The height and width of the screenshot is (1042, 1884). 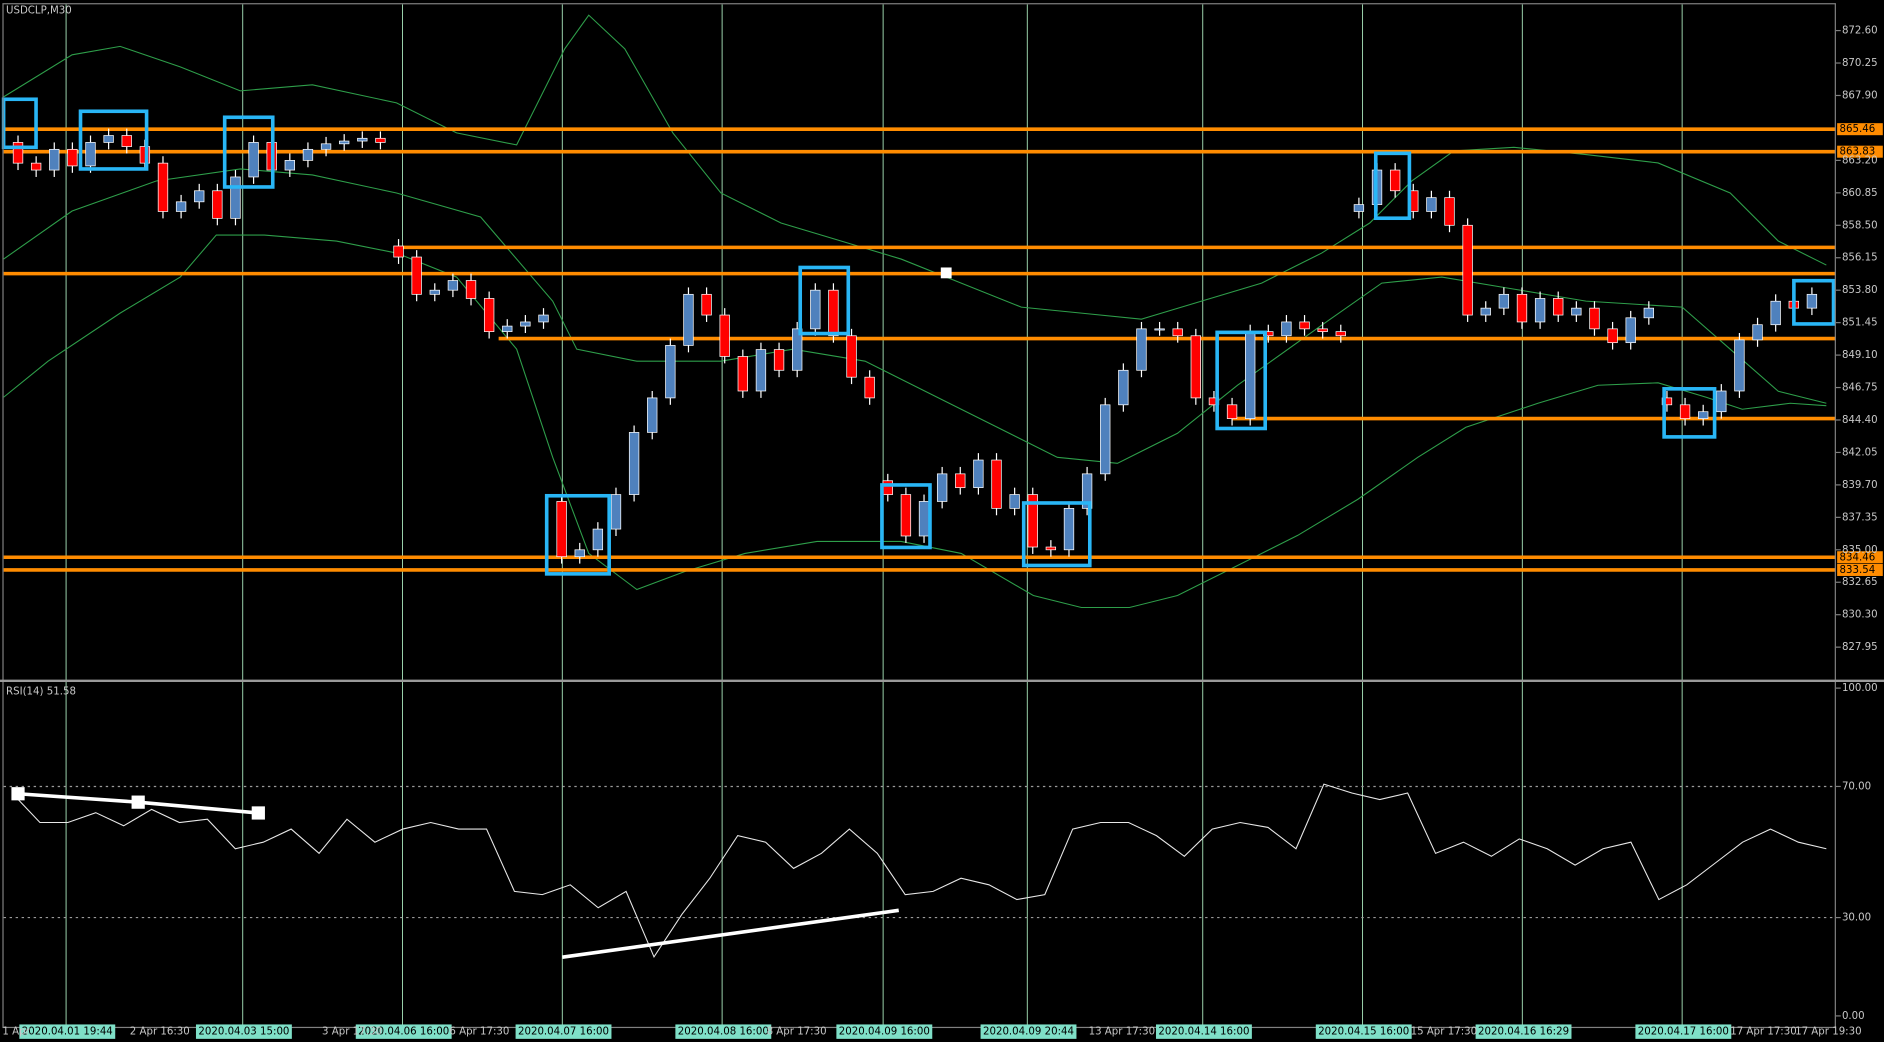 I want to click on time-marker-label: 2020.04.03 15:00, so click(x=243, y=1032).